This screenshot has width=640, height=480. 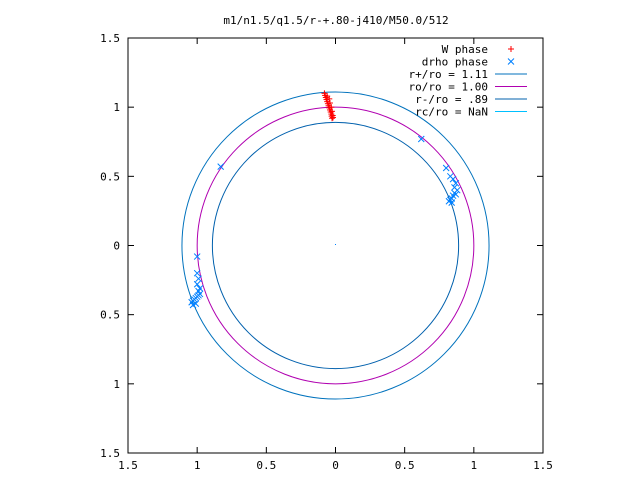 I want to click on legend-entry: ro/ro = 1.00, so click(x=468, y=87).